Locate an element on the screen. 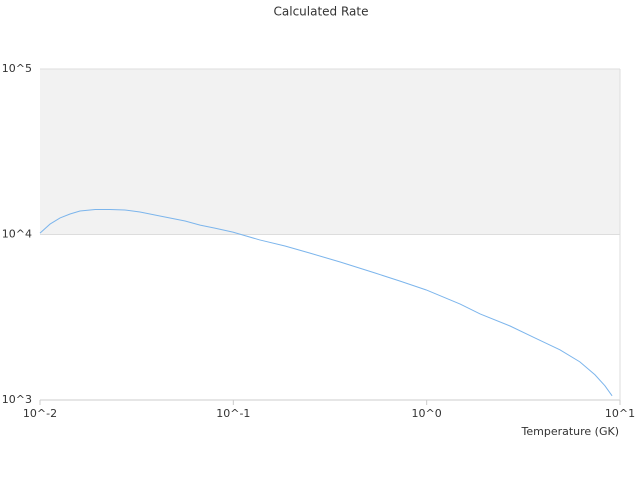 This screenshot has height=480, width=640. y-tick-label: 10^4 is located at coordinates (17, 234).